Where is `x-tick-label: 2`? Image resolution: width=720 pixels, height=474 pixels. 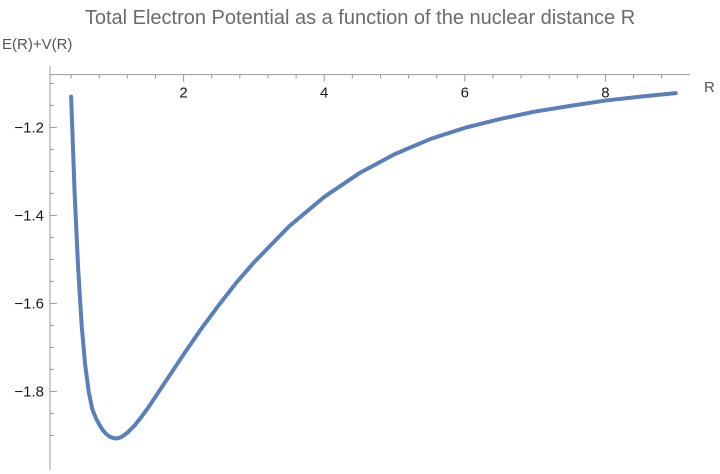 x-tick-label: 2 is located at coordinates (183, 93).